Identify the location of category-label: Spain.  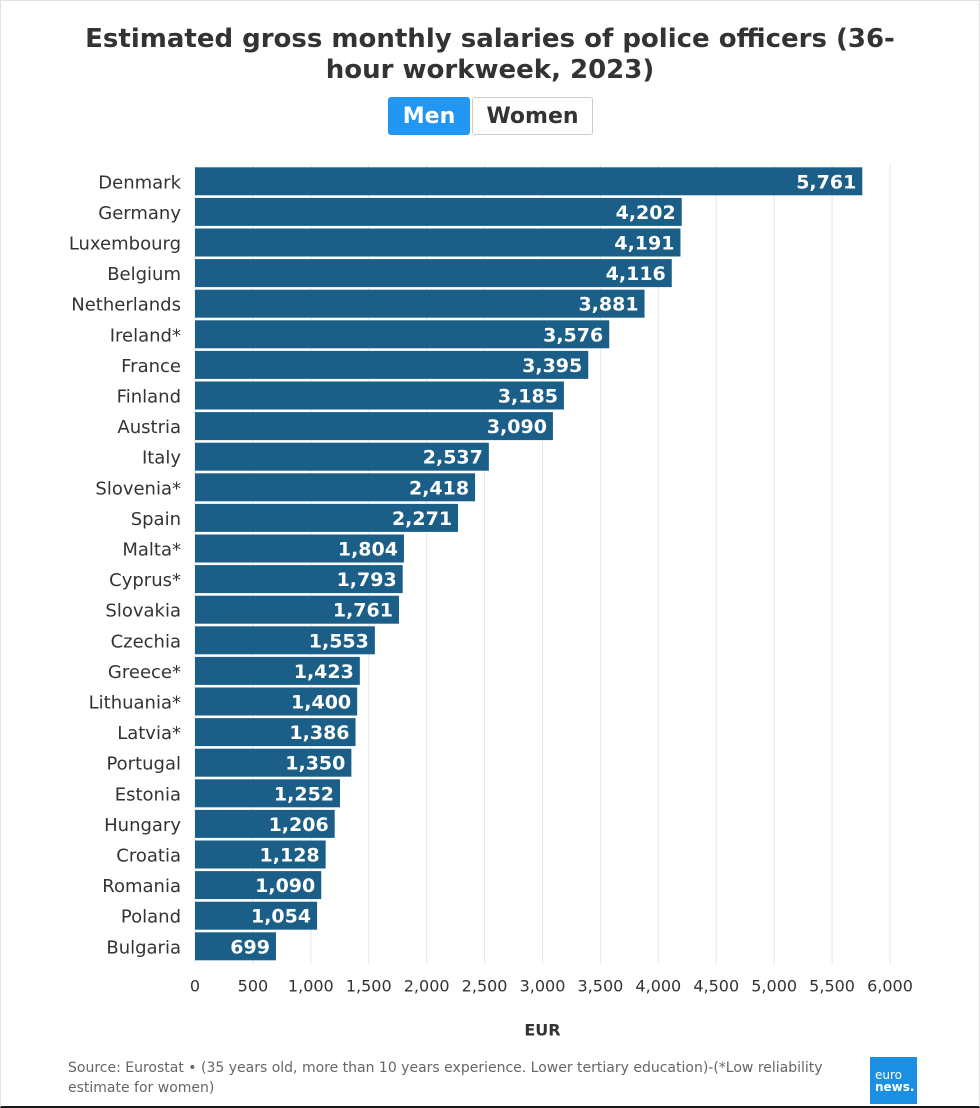
(156, 519).